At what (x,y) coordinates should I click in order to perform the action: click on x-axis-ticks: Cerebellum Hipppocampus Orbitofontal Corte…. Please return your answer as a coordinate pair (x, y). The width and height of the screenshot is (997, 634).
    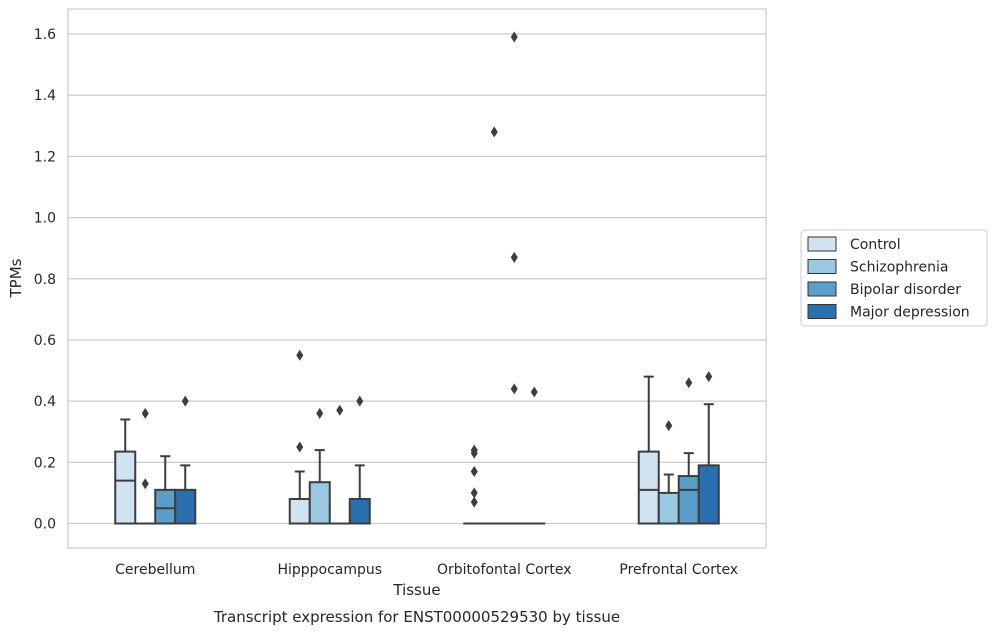
    Looking at the image, I should click on (426, 570).